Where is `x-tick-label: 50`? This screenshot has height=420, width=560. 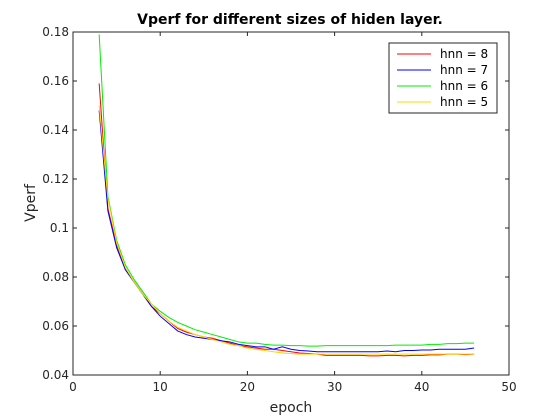
x-tick-label: 50 is located at coordinates (508, 387).